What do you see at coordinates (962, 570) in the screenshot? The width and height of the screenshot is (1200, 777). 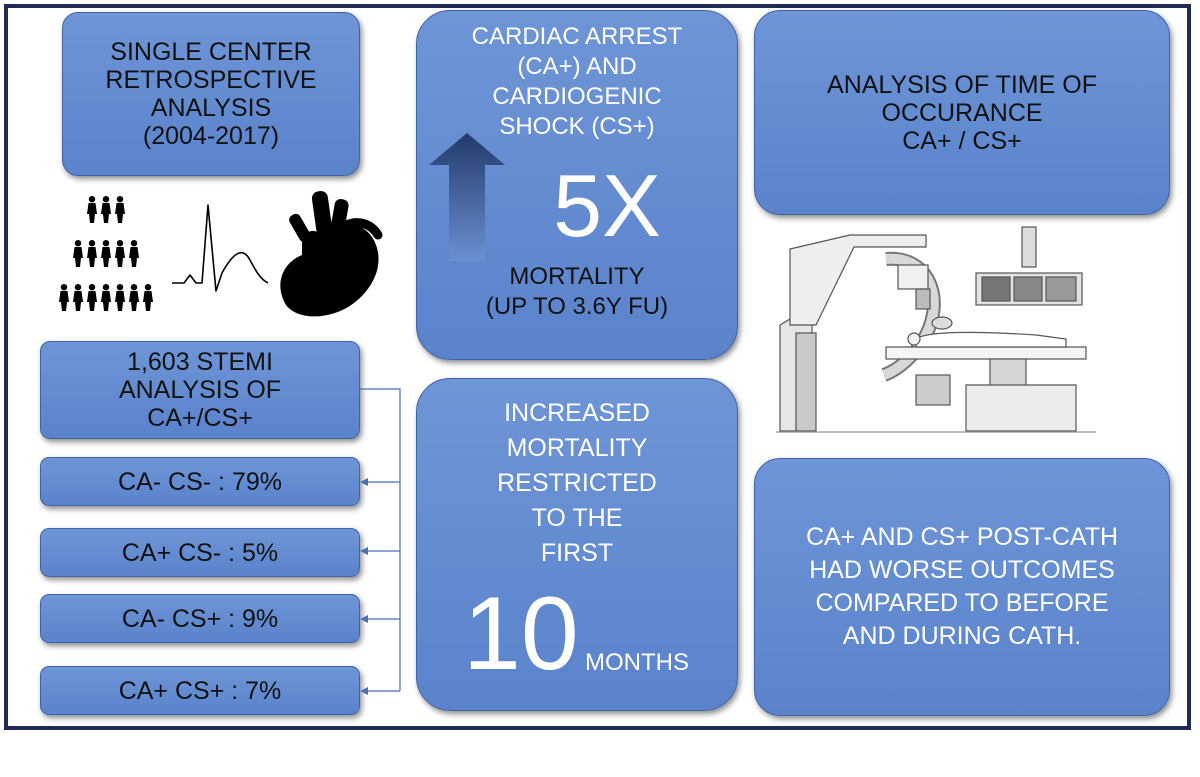 I see `outcomes-line-2: HAD WORSE OUTCOMES` at bounding box center [962, 570].